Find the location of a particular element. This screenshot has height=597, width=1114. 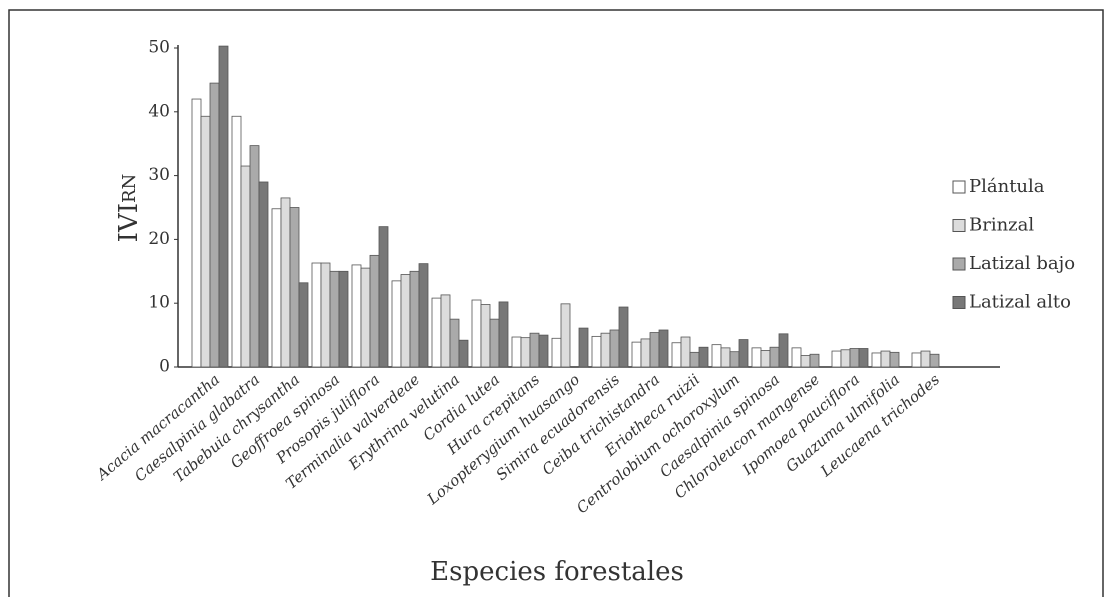

y-axis-label: IVIRN is located at coordinates (129, 208).